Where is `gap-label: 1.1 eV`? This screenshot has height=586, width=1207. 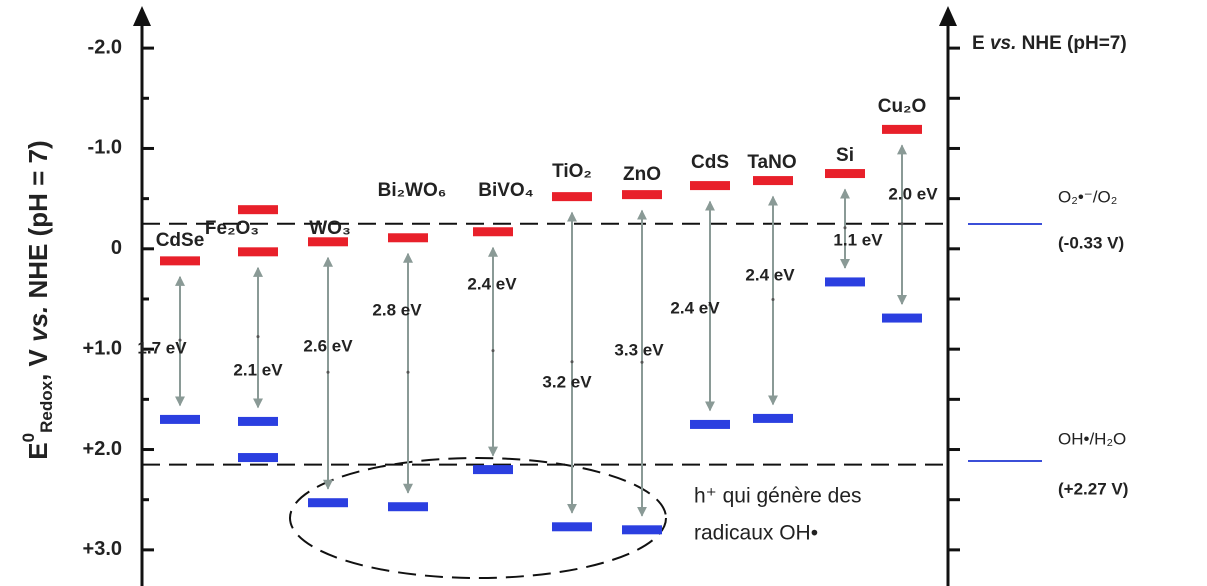 gap-label: 1.1 eV is located at coordinates (858, 239).